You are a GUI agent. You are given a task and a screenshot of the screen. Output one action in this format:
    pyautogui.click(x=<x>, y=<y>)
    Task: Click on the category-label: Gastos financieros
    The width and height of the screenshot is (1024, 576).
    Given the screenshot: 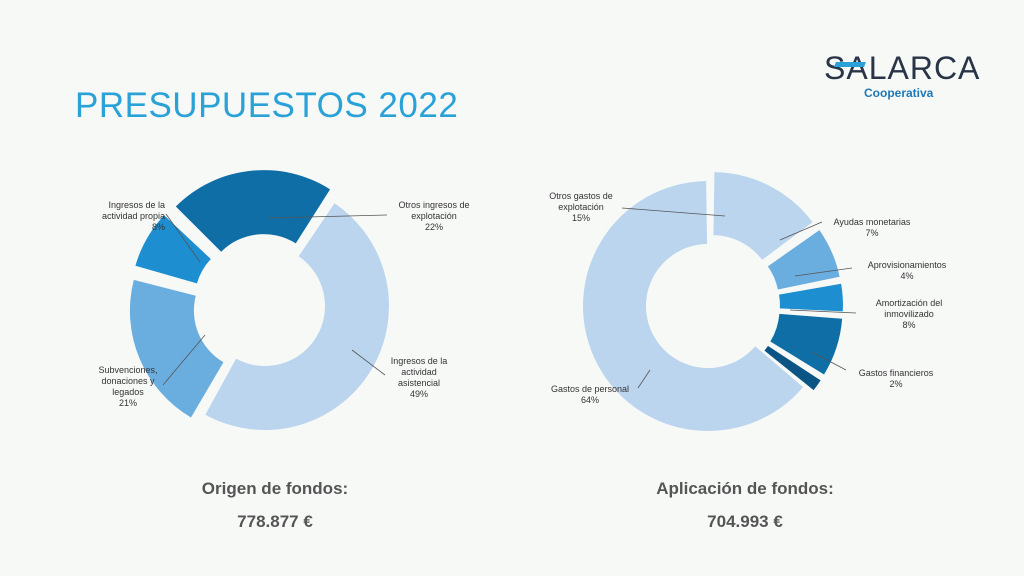 What is the action you would take?
    pyautogui.click(x=896, y=373)
    